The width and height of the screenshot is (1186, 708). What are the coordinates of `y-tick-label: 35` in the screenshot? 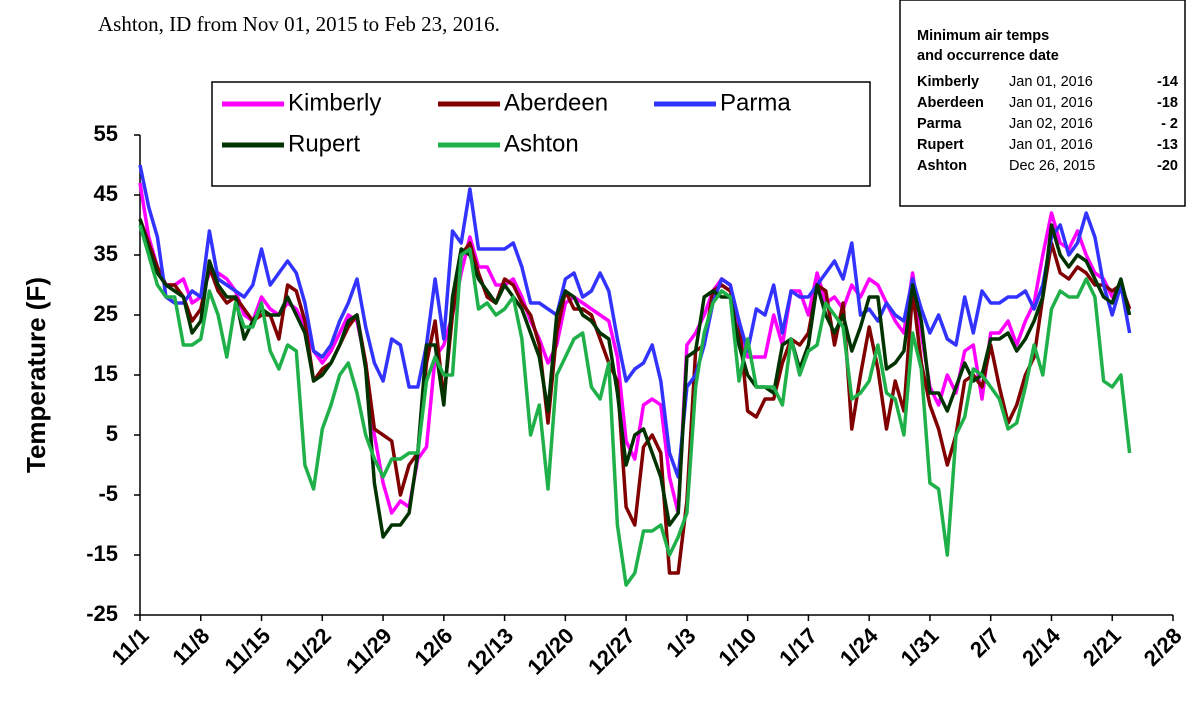 It's located at (106, 253).